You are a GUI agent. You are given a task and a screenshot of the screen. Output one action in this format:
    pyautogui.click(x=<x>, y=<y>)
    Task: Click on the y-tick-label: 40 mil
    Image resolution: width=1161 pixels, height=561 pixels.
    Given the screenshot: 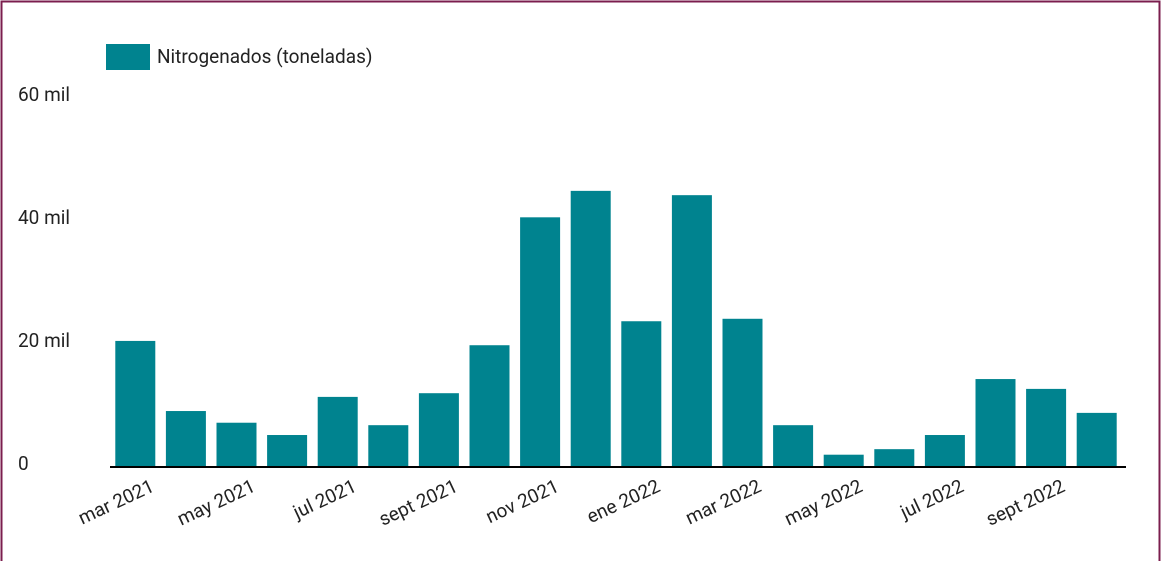 What is the action you would take?
    pyautogui.click(x=44, y=217)
    